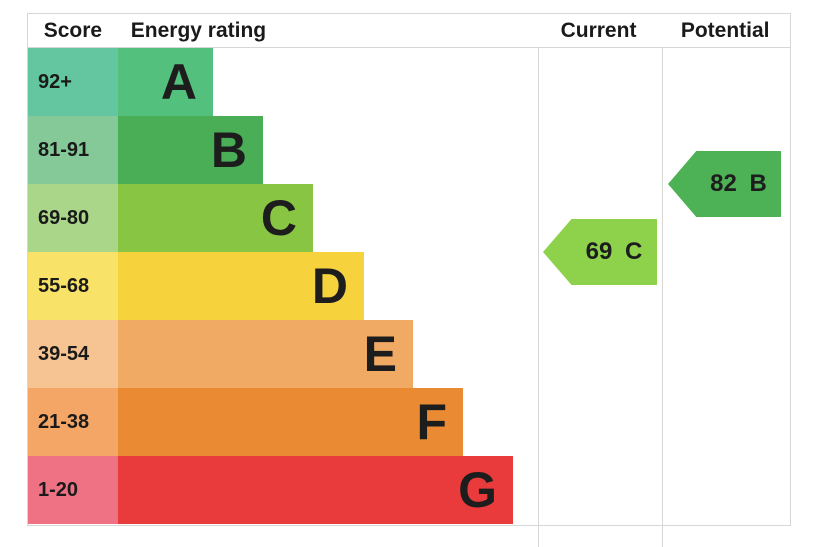  What do you see at coordinates (64, 421) in the screenshot?
I see `band-score-label: 21-38` at bounding box center [64, 421].